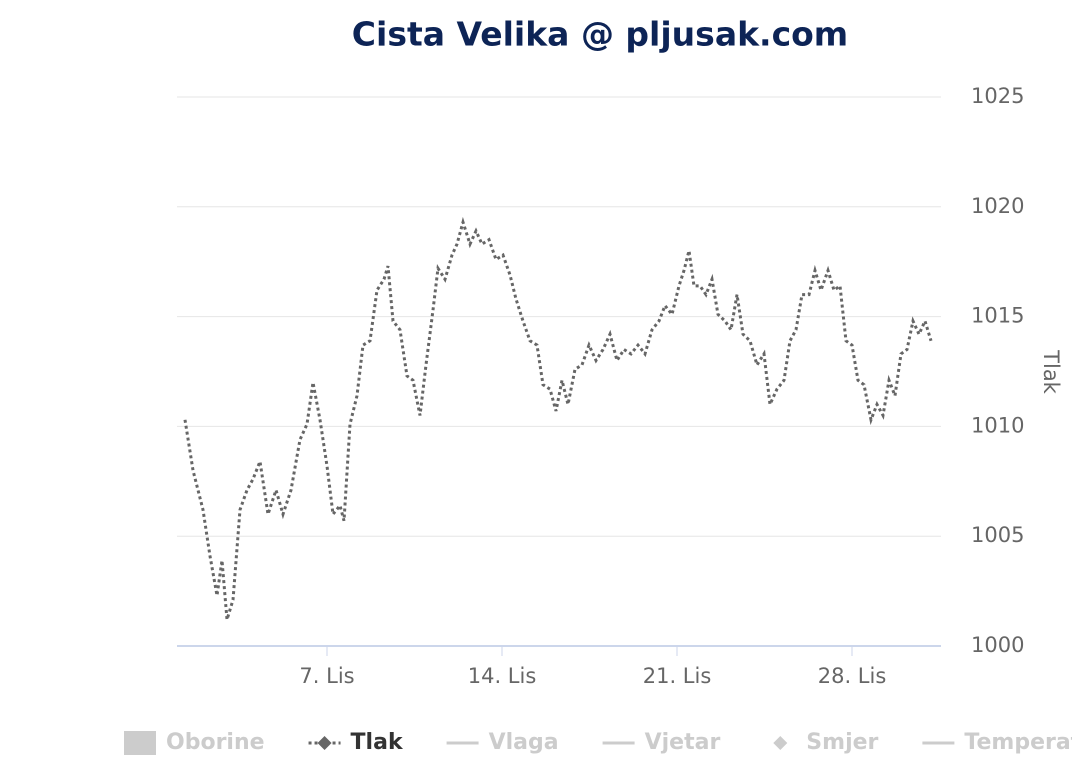 The height and width of the screenshot is (764, 1072). I want to click on y-tick-label: 1025, so click(997, 96).